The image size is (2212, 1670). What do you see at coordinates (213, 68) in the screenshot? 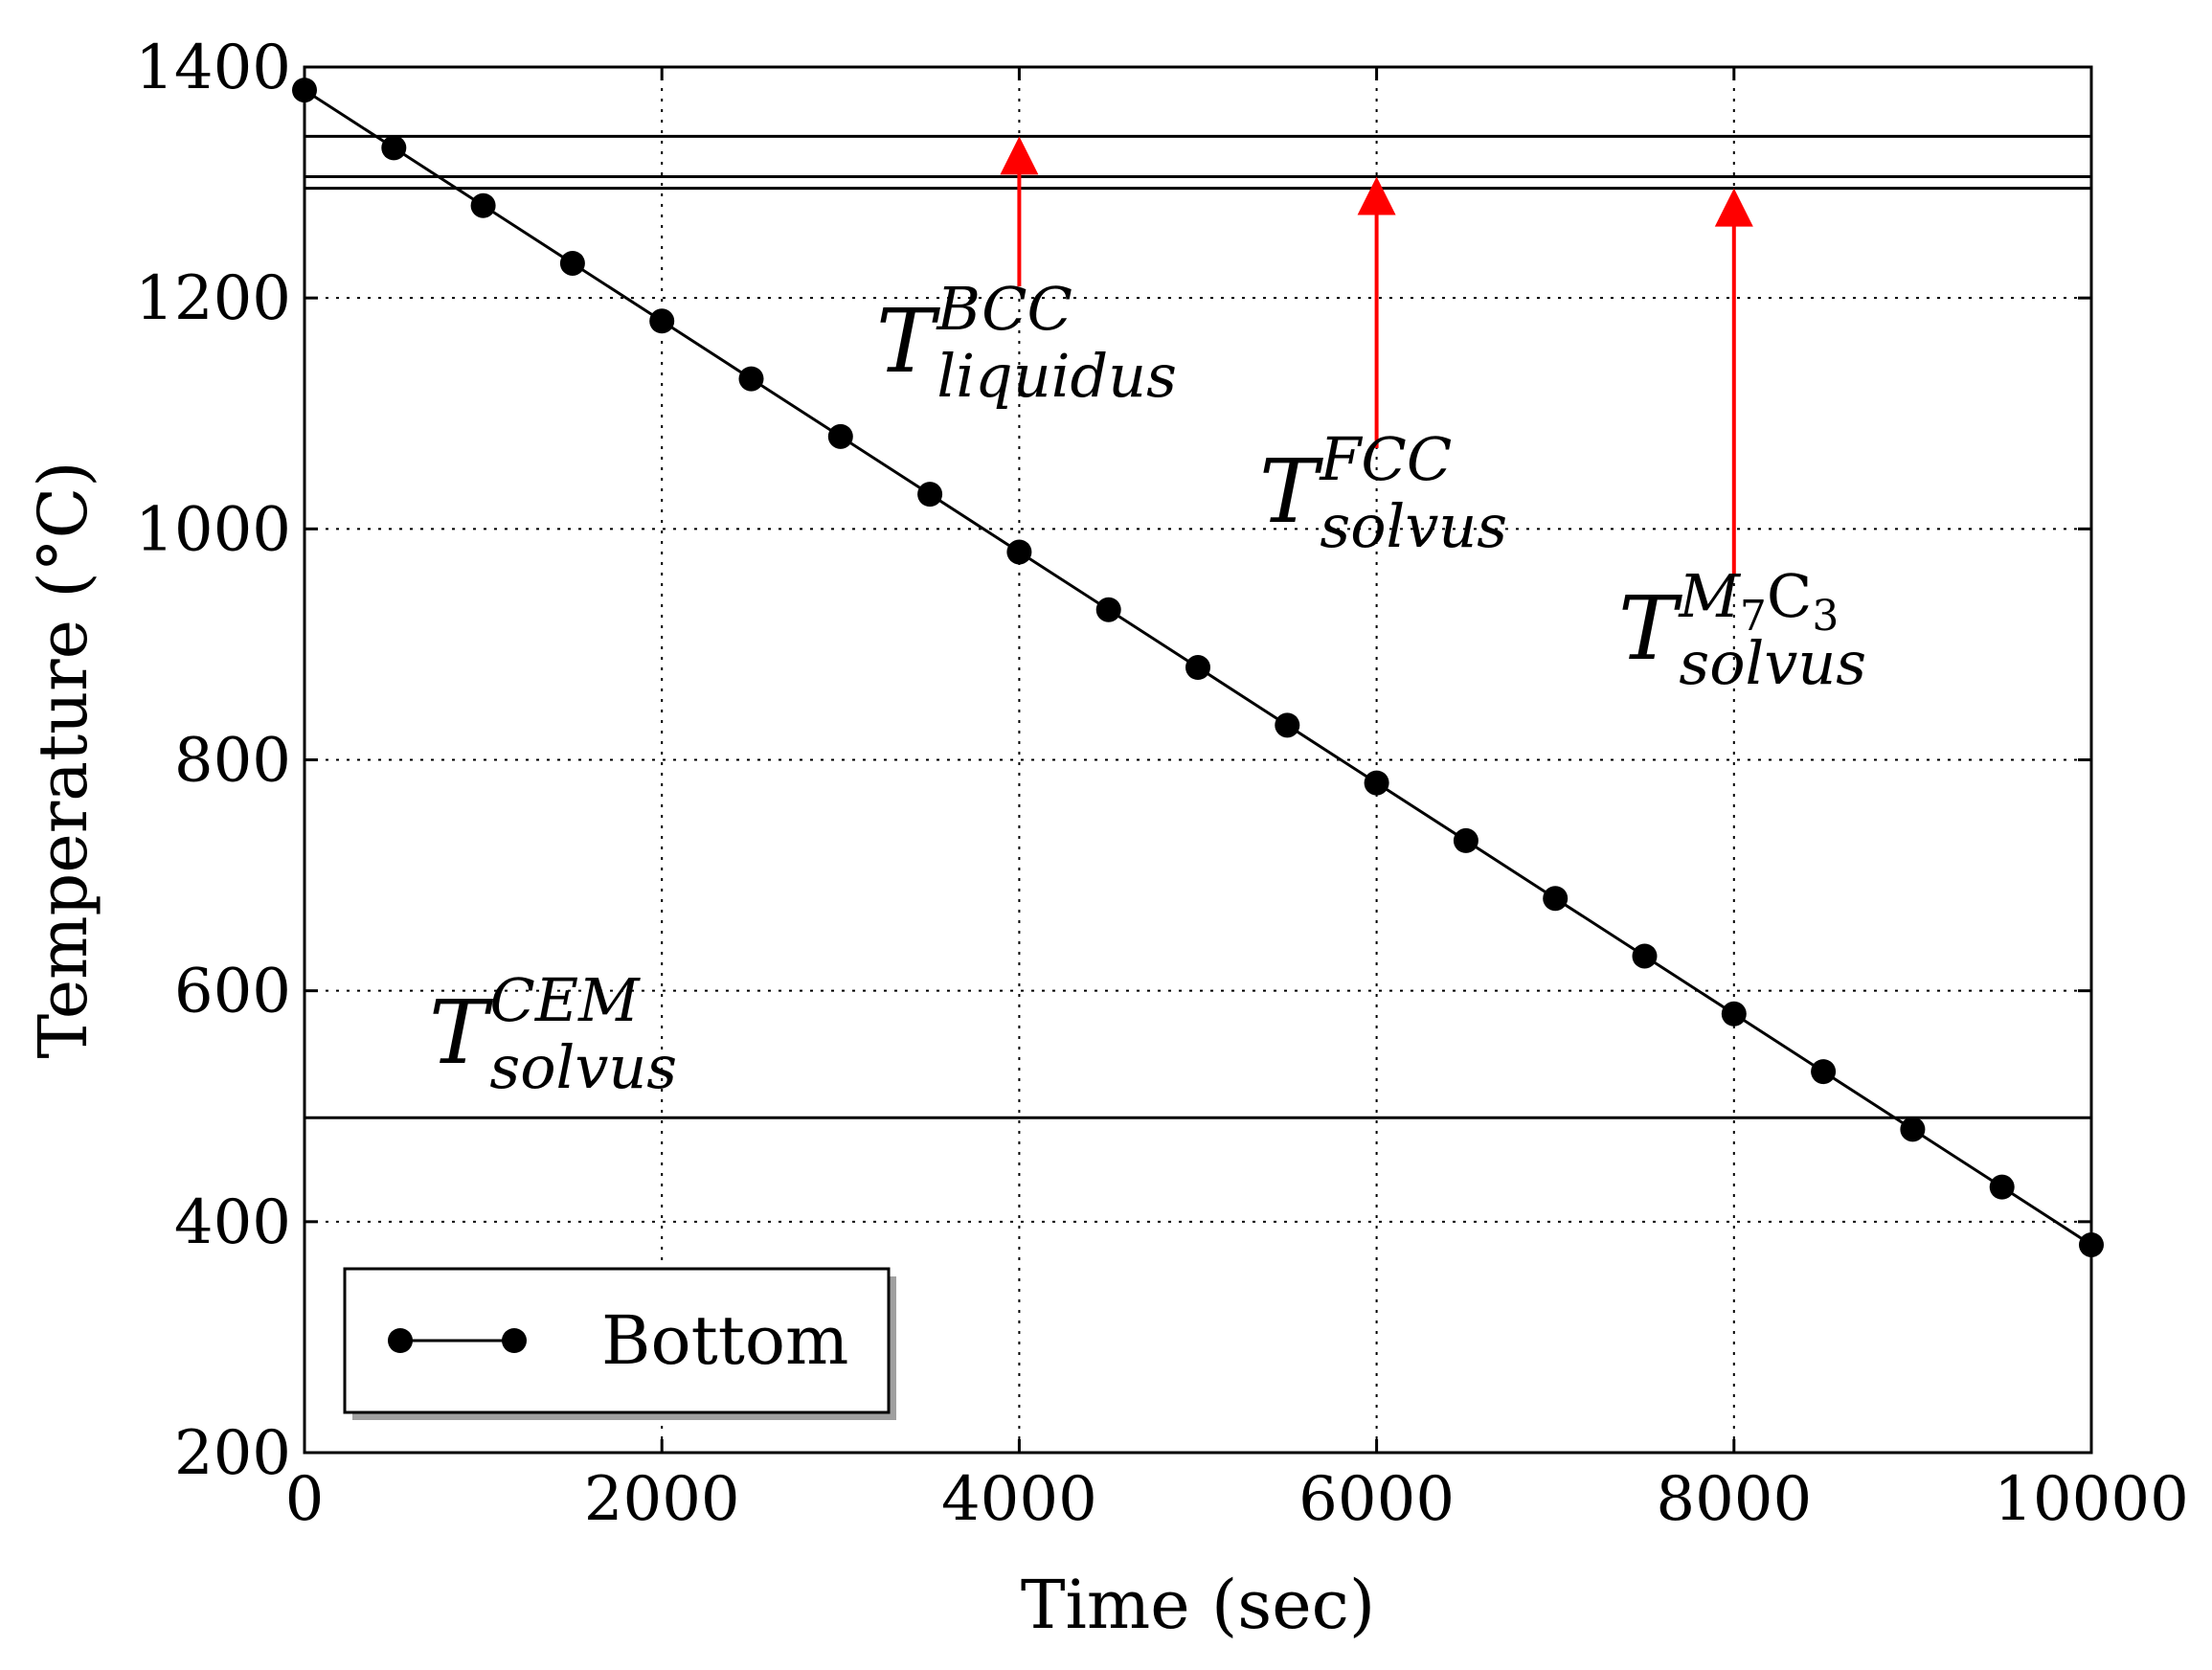
I see `y-tick-label: 1400` at bounding box center [213, 68].